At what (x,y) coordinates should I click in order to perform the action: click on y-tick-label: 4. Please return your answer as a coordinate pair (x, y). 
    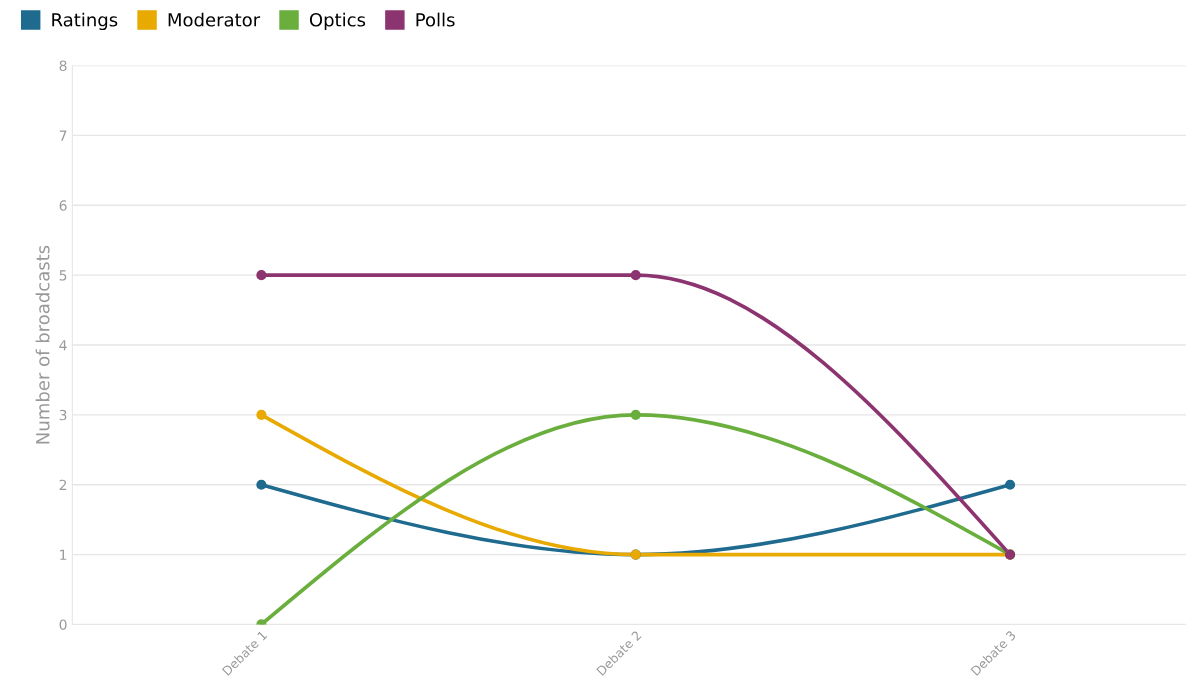
    Looking at the image, I should click on (63, 345).